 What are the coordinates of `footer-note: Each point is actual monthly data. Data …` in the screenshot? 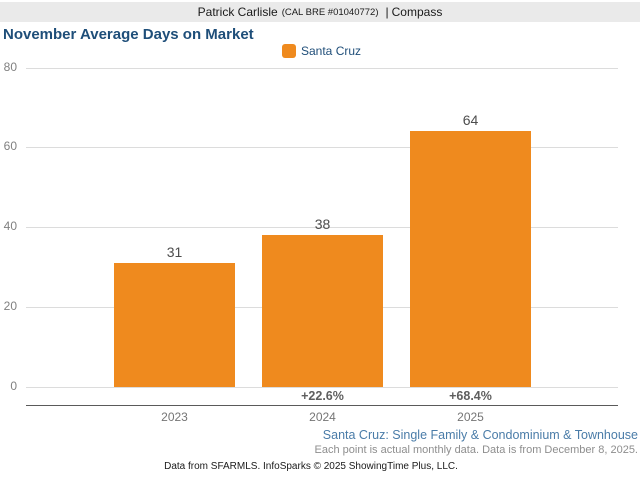 It's located at (476, 450).